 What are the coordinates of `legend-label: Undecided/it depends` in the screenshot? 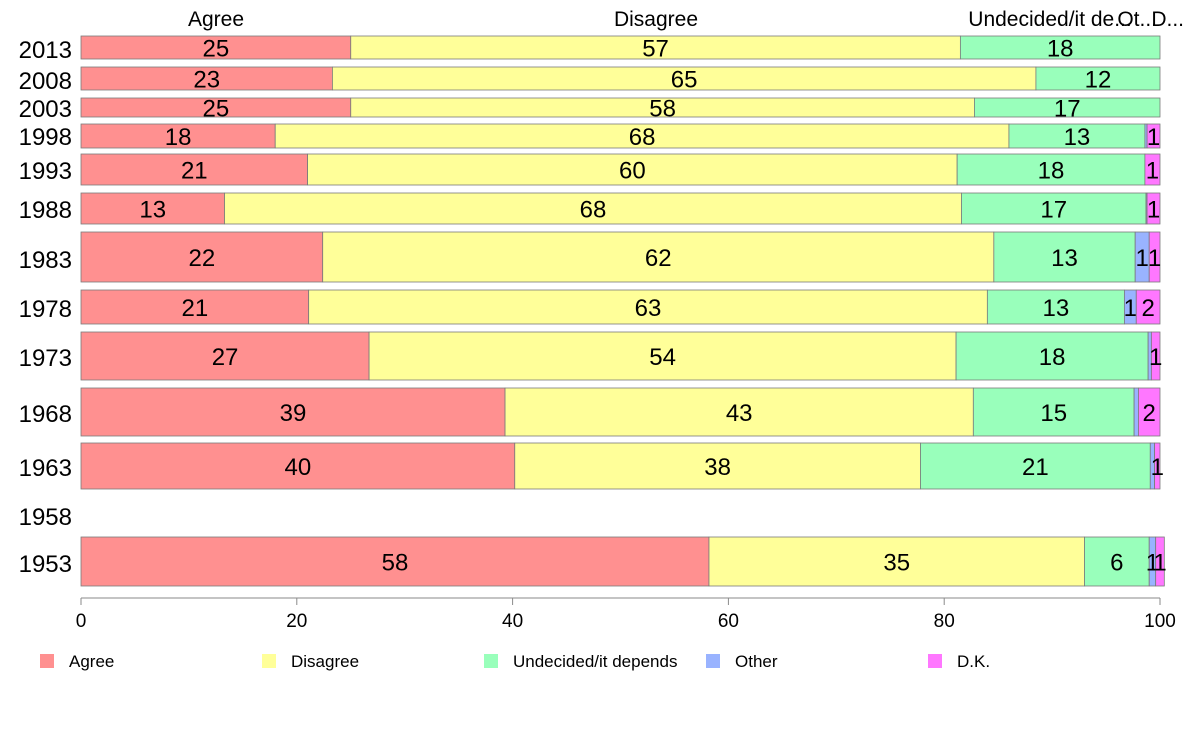 It's located at (595, 661).